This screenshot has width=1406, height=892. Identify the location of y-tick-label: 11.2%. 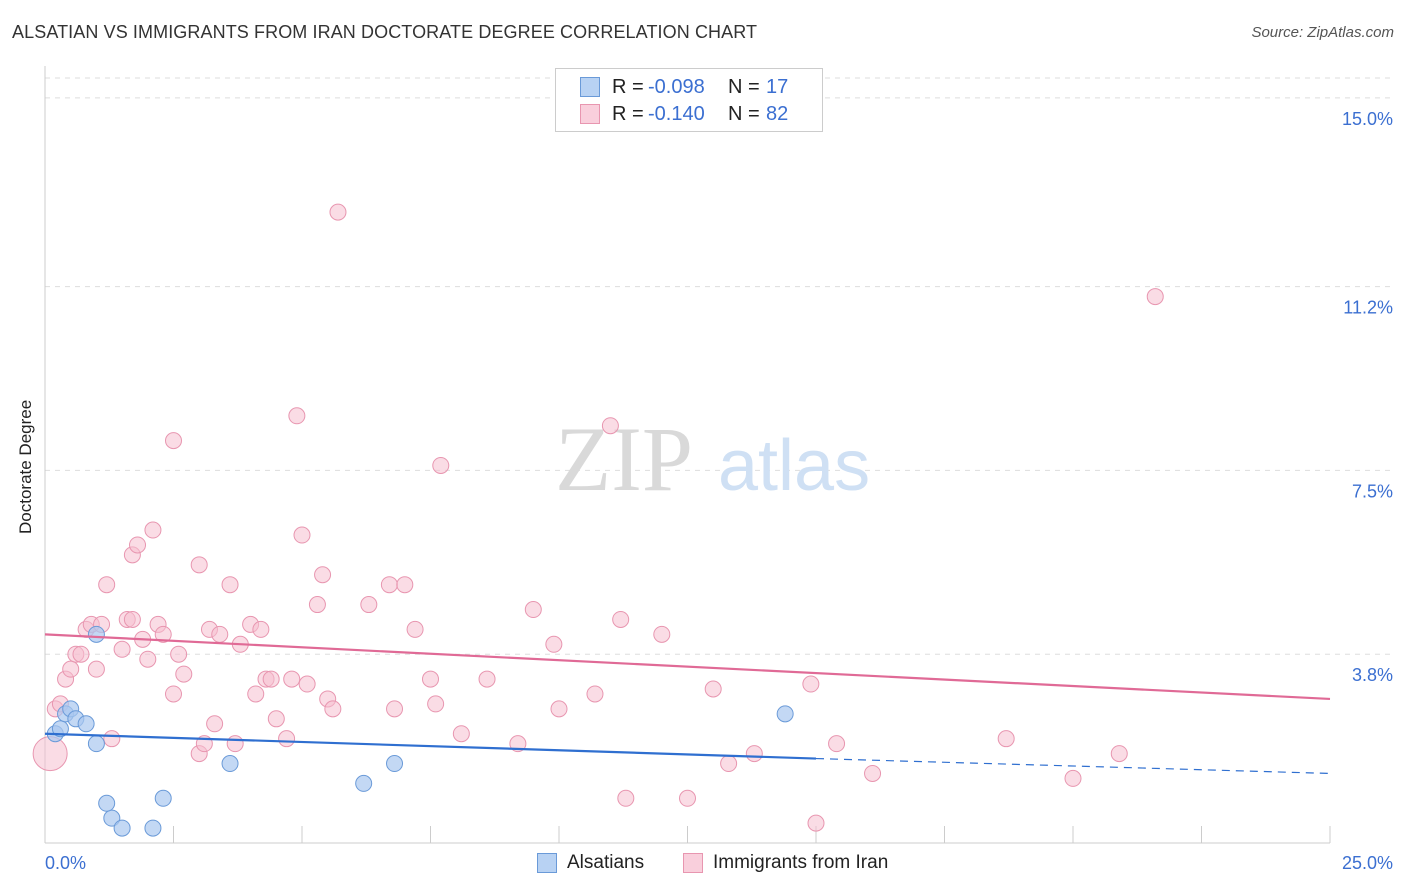
(1368, 308).